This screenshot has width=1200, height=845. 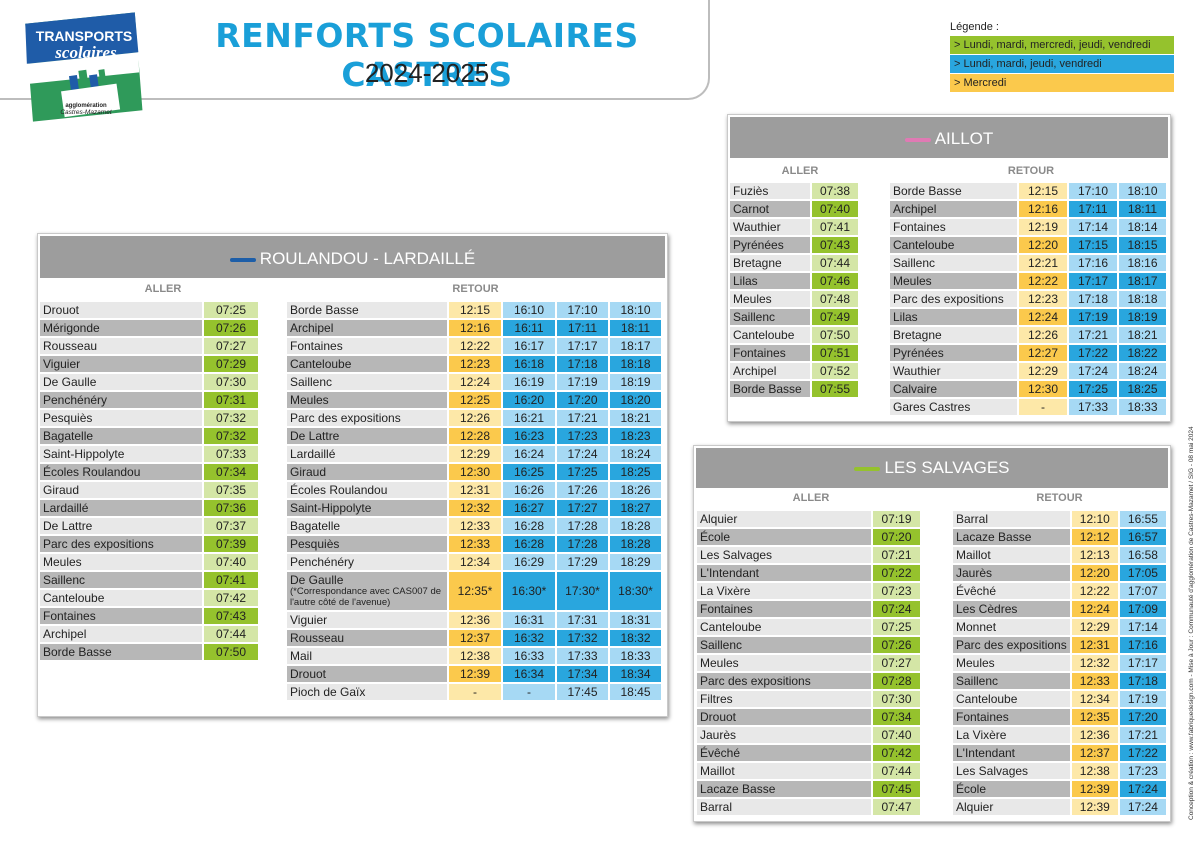 I want to click on table-row: Parc des expositions 07:39, so click(x=150, y=545).